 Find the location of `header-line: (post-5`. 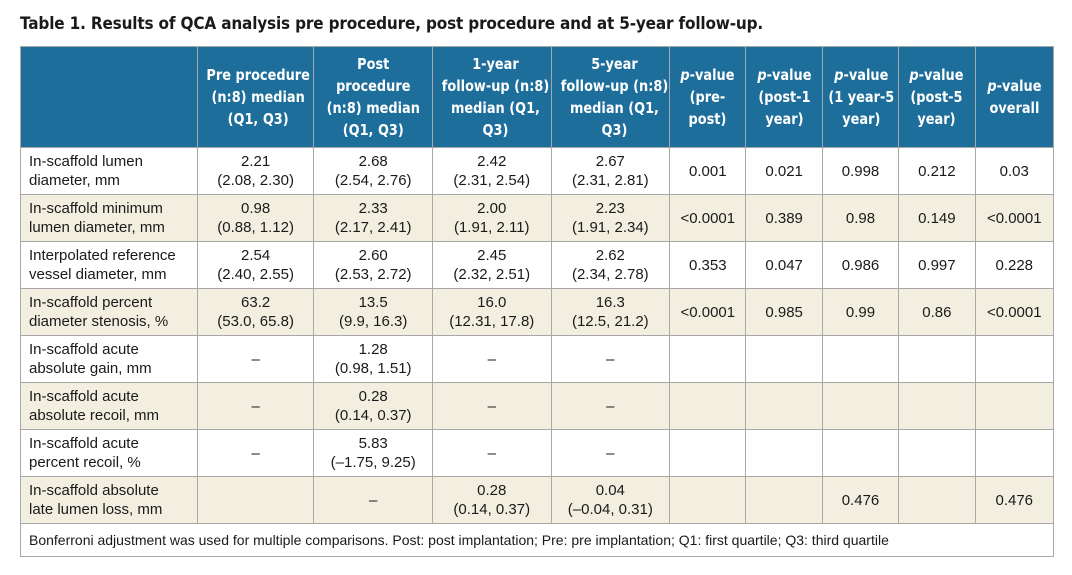

header-line: (post-5 is located at coordinates (936, 97).